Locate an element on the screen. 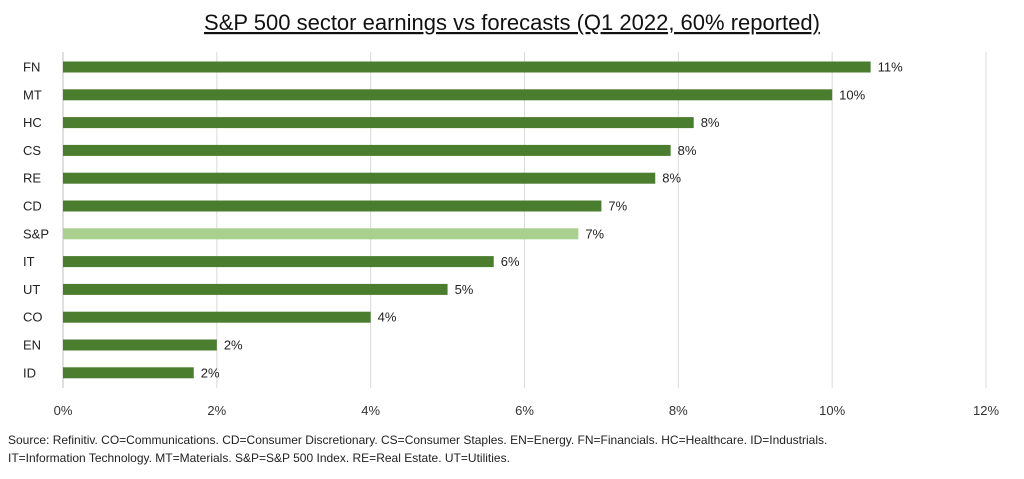 The image size is (1024, 479). category-label: ID is located at coordinates (29, 372).